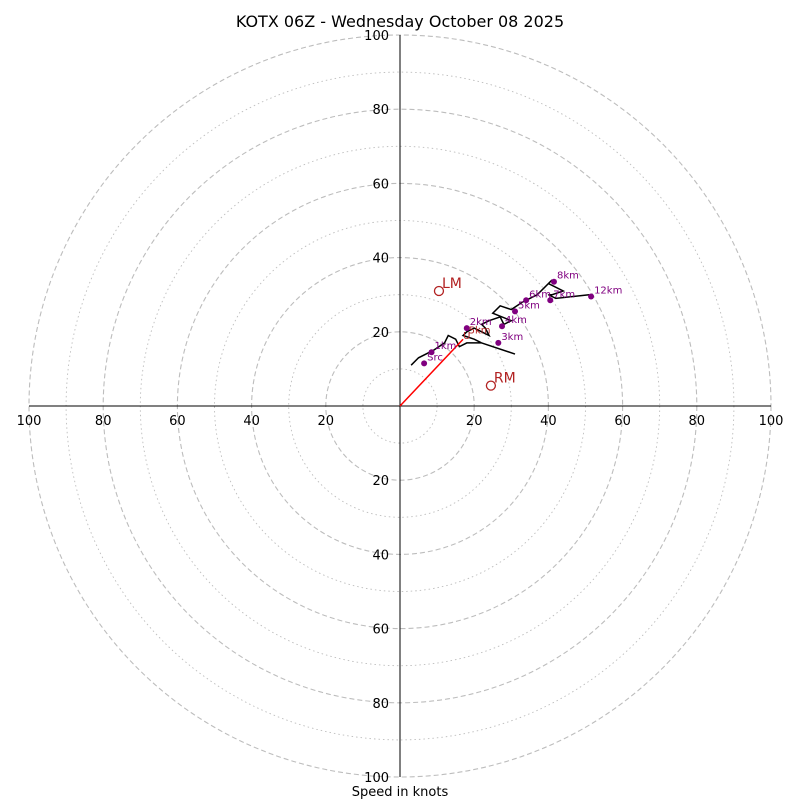  What do you see at coordinates (481, 322) in the screenshot?
I see `height-label-2km: 2km` at bounding box center [481, 322].